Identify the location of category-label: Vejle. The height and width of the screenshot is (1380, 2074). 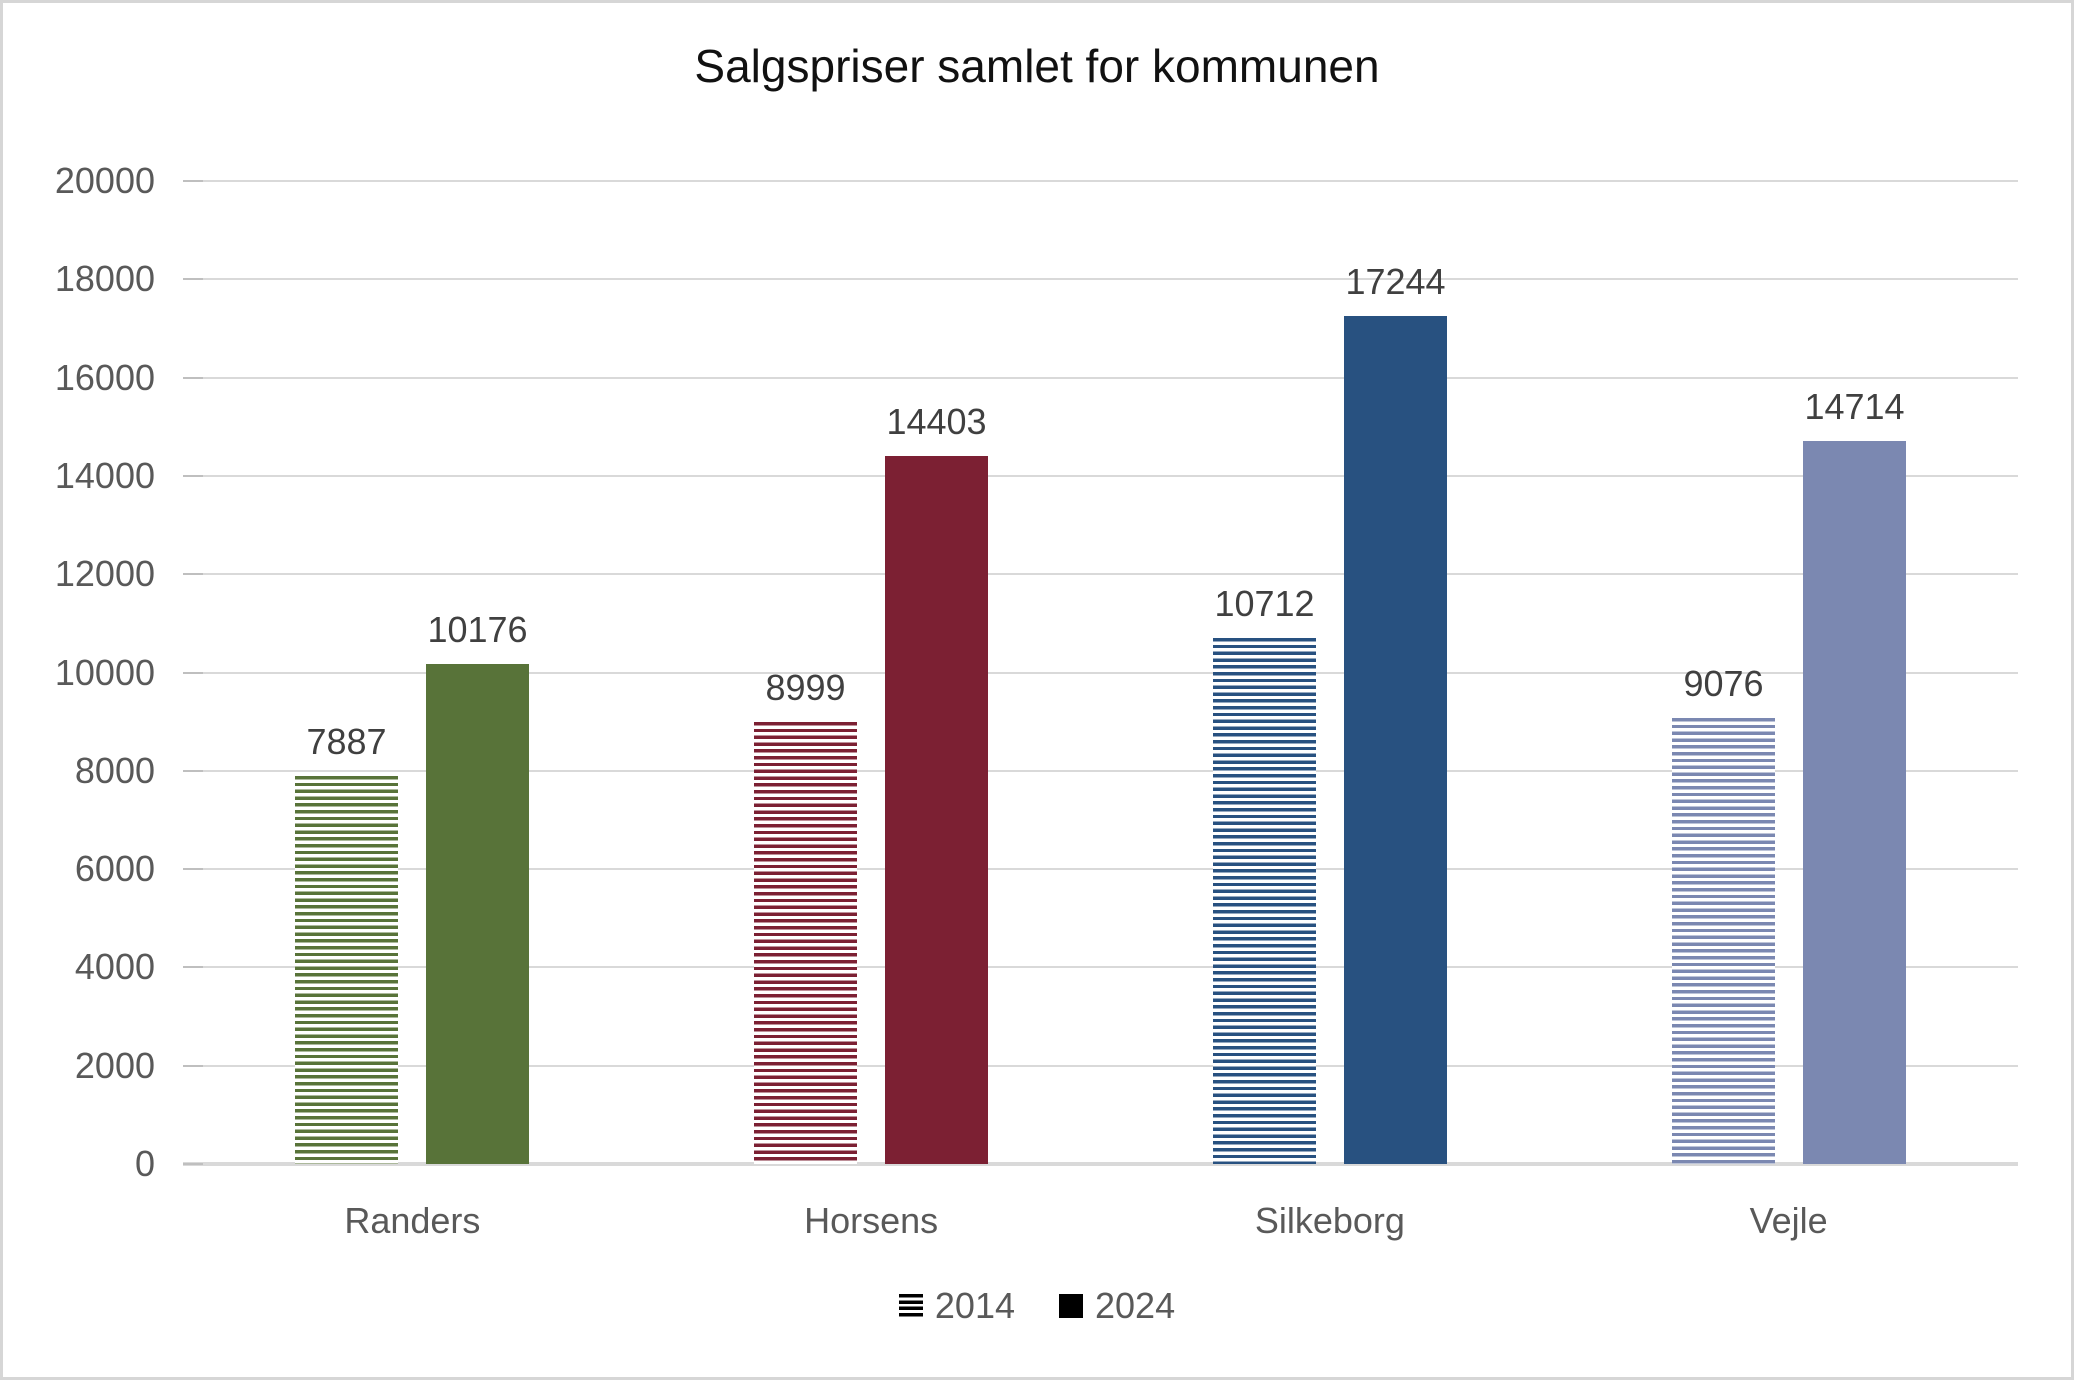
(1788, 1220).